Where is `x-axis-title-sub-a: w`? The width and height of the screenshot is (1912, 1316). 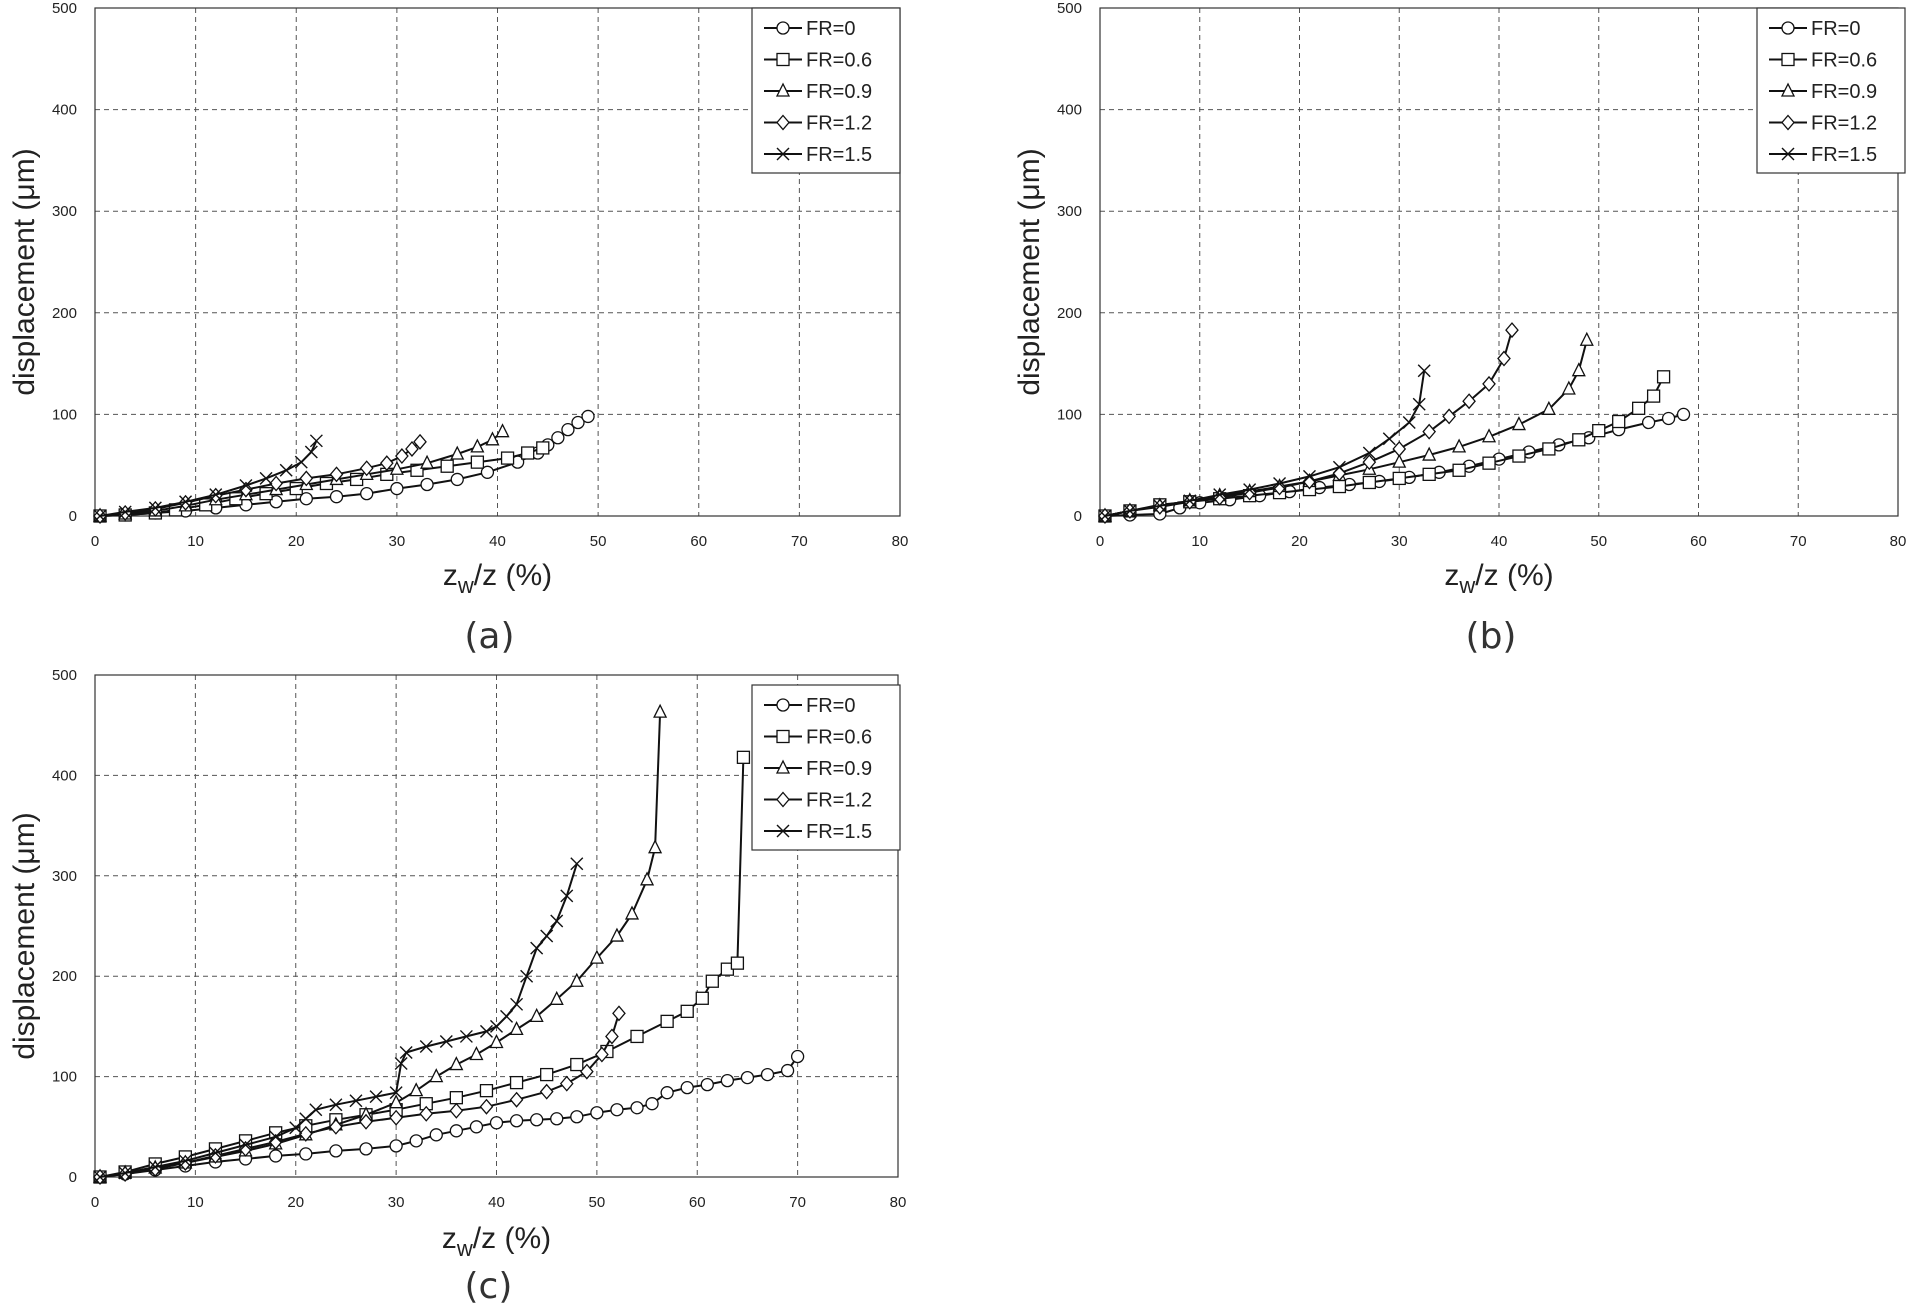
x-axis-title-sub-a: w is located at coordinates (465, 585).